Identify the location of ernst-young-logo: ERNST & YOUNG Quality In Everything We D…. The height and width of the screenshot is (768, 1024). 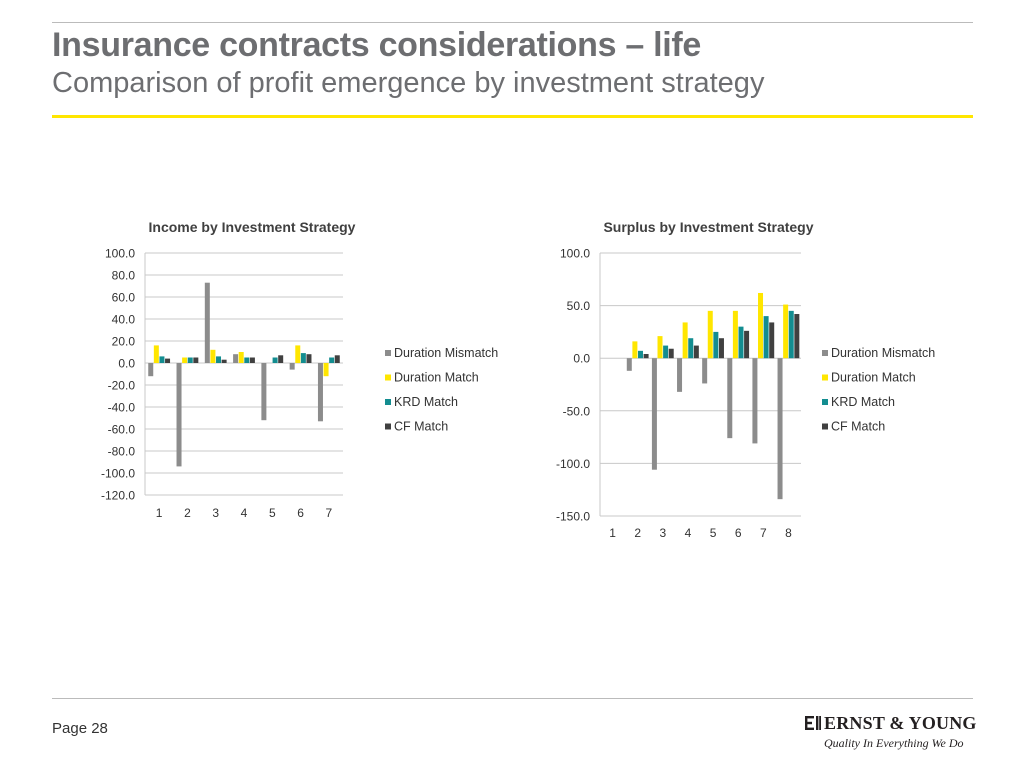
(891, 733).